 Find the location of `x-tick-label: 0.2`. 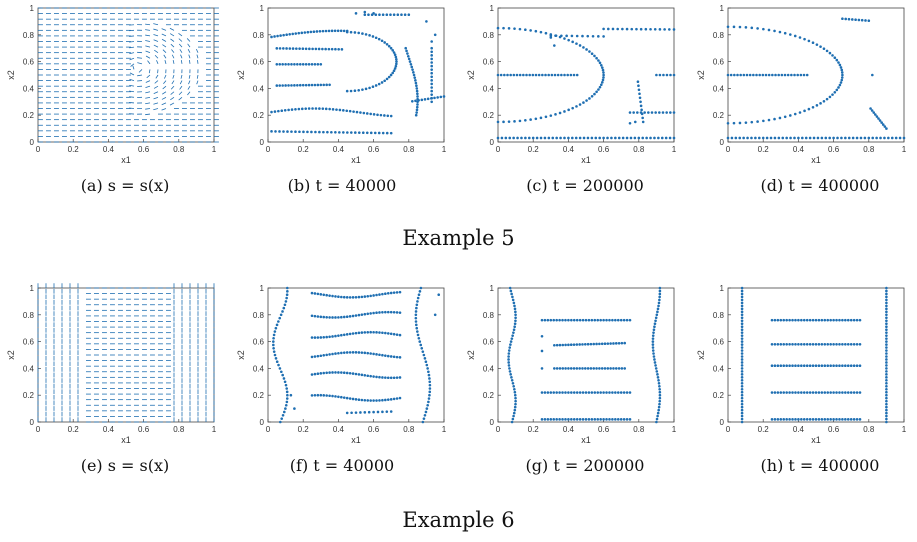

x-tick-label: 0.2 is located at coordinates (534, 149).